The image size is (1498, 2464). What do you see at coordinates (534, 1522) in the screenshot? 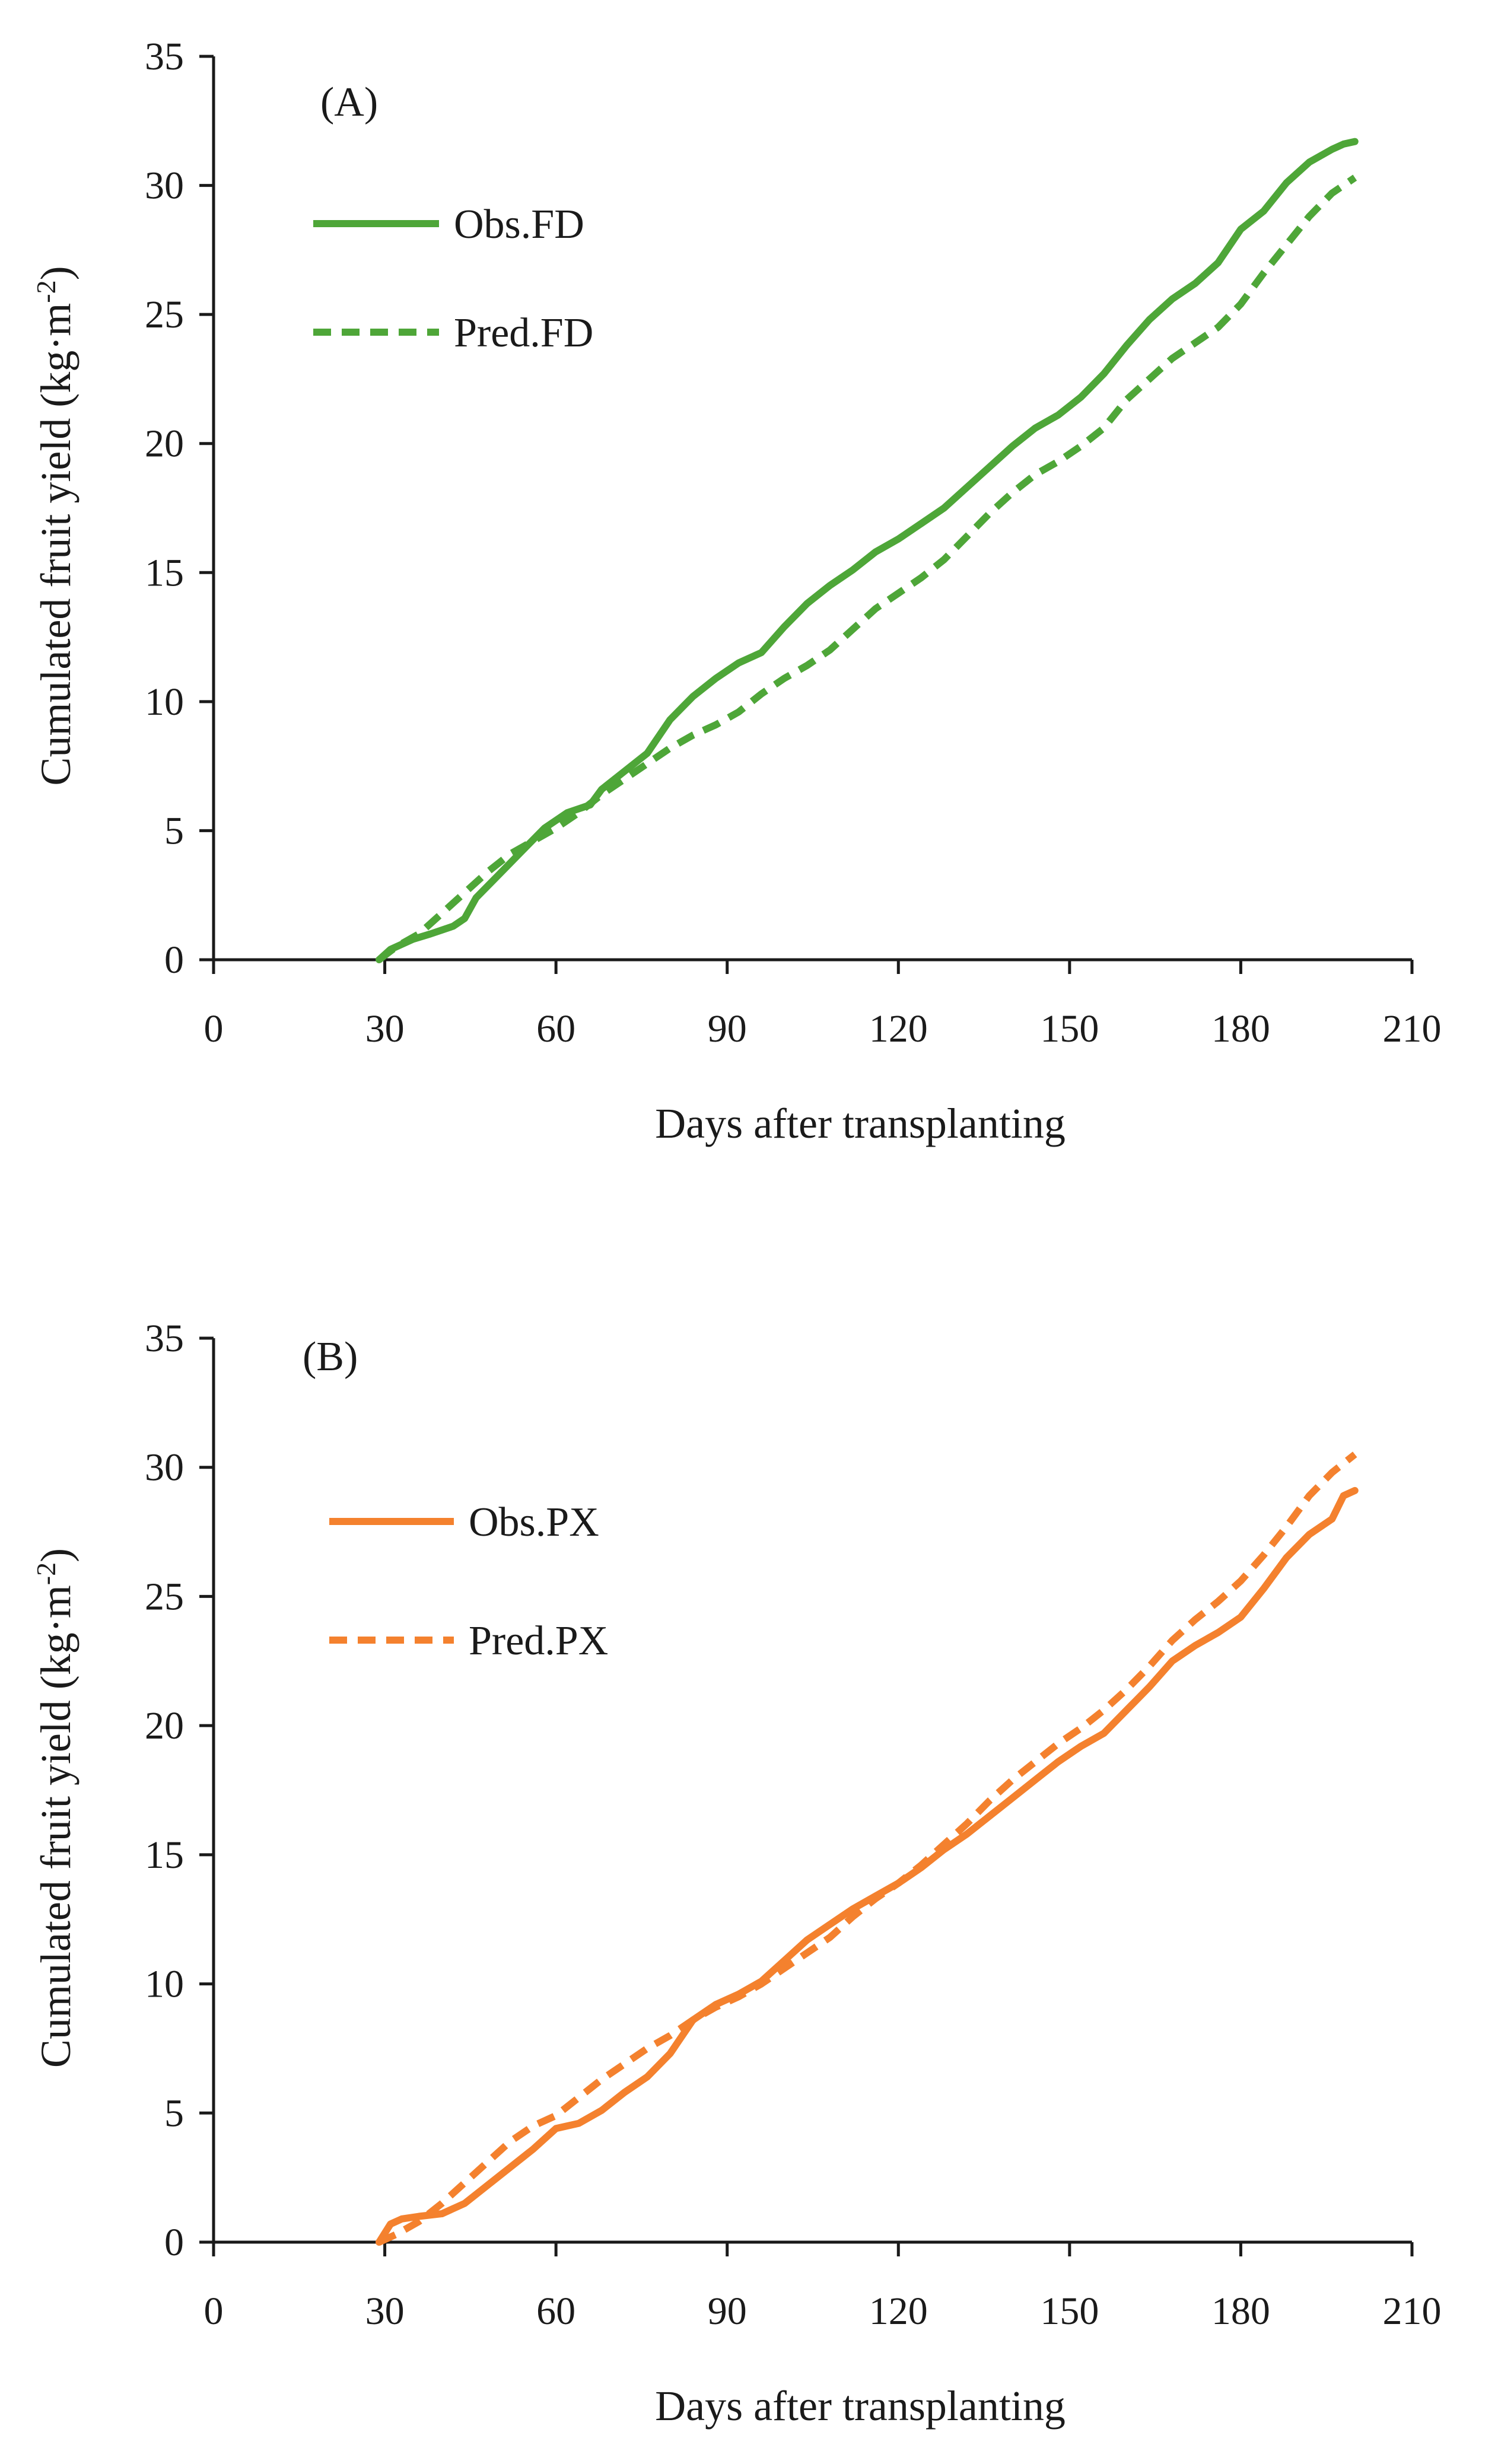
I see `legend-label: Obs.PX` at bounding box center [534, 1522].